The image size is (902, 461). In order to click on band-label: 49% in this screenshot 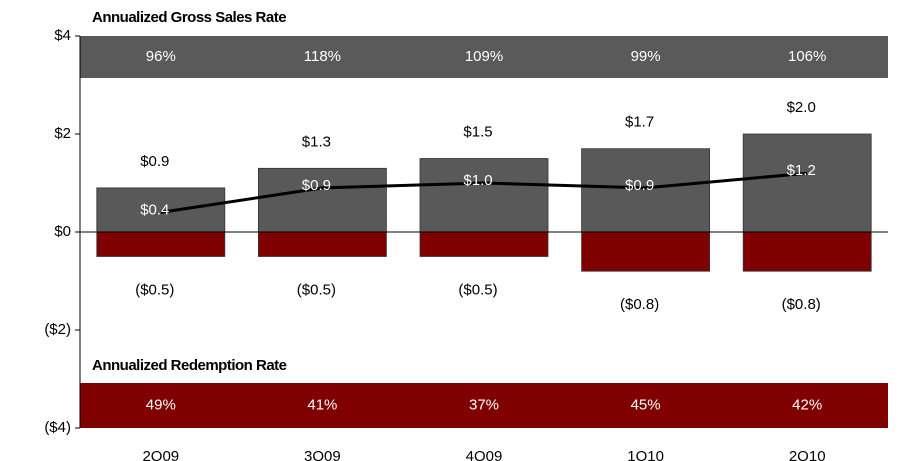, I will do `click(161, 404)`.